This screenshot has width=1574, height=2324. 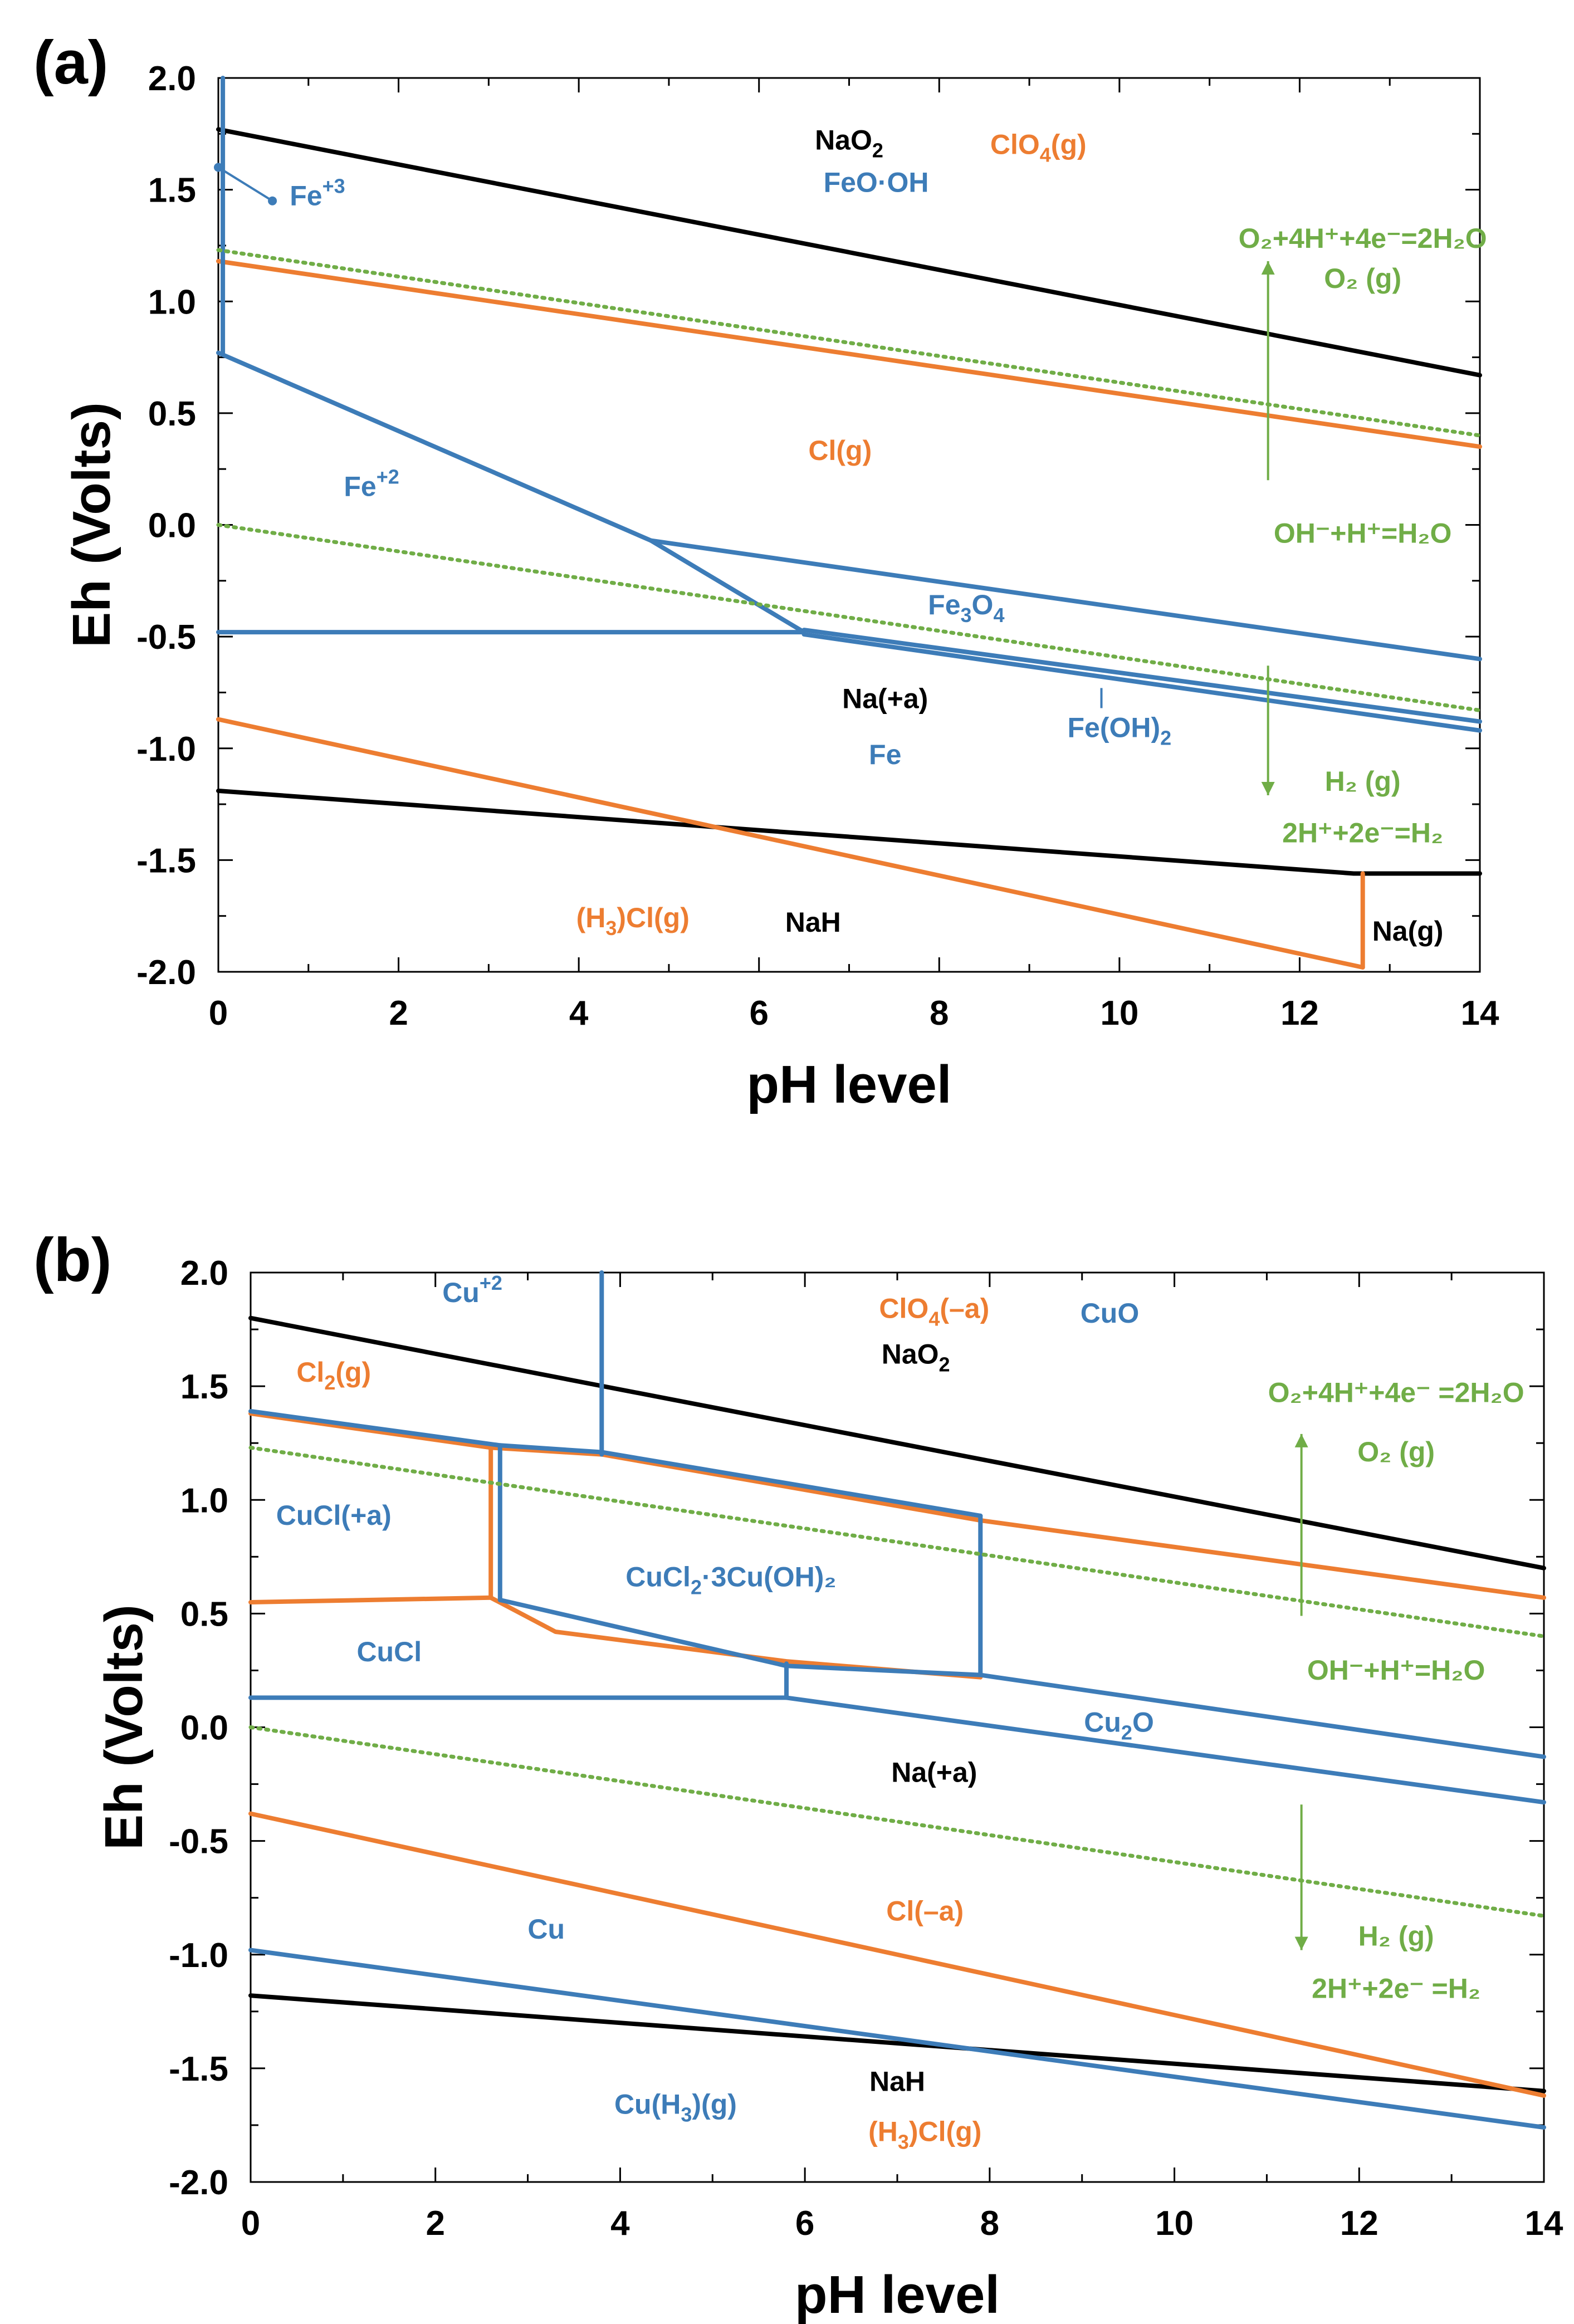 I want to click on region-label: Fe+3, so click(x=317, y=194).